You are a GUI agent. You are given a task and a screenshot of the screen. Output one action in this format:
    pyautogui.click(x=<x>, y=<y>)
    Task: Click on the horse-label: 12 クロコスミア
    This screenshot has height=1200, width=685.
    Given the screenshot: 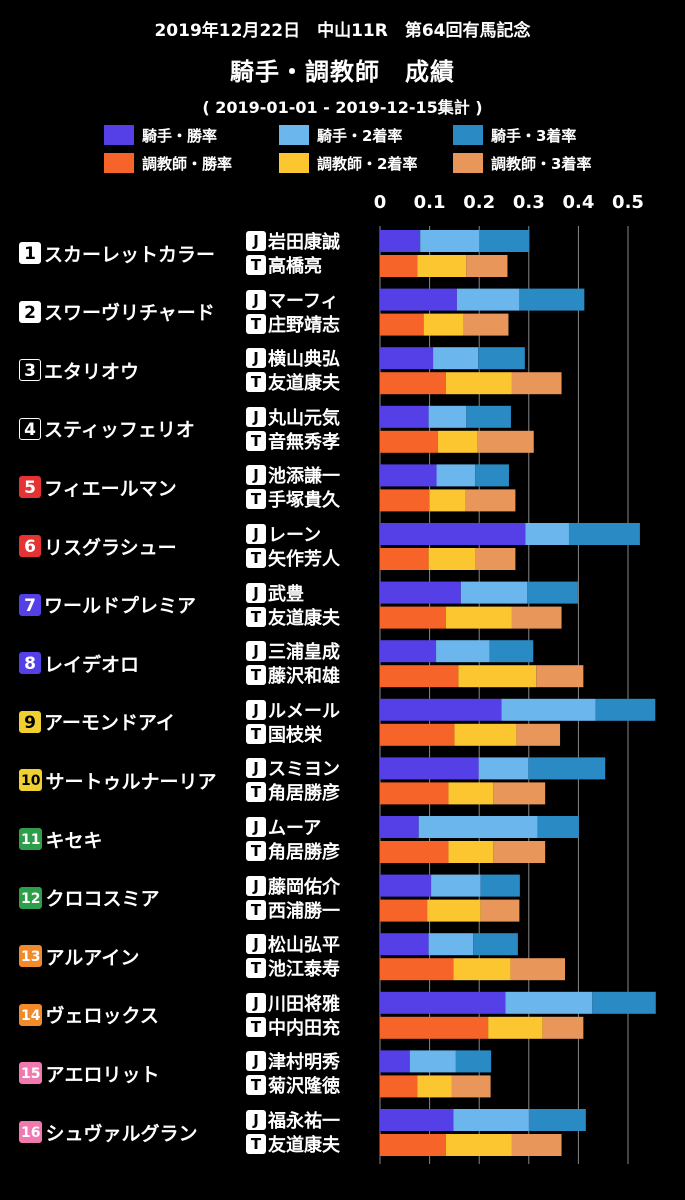 What is the action you would take?
    pyautogui.click(x=89, y=898)
    